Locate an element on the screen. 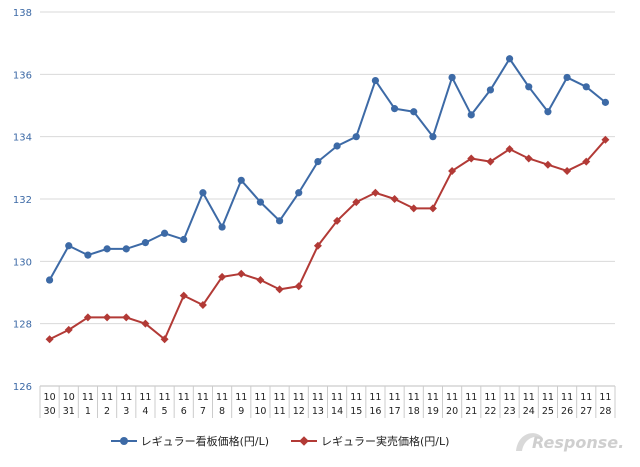 The height and width of the screenshot is (467, 640). x-tick-label-day: 20 is located at coordinates (452, 411).